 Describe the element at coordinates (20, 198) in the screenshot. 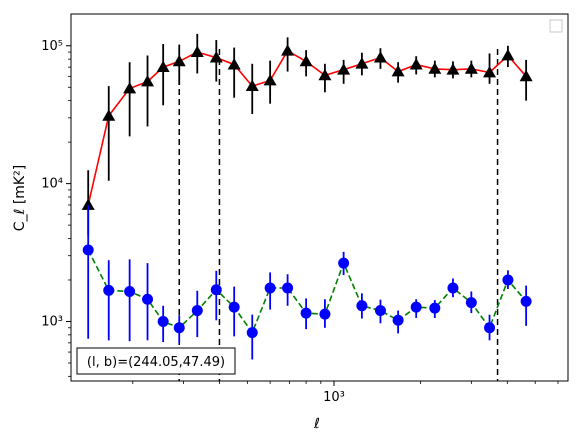

I see `y-axis-label: C_ℓ [mK²]` at that location.